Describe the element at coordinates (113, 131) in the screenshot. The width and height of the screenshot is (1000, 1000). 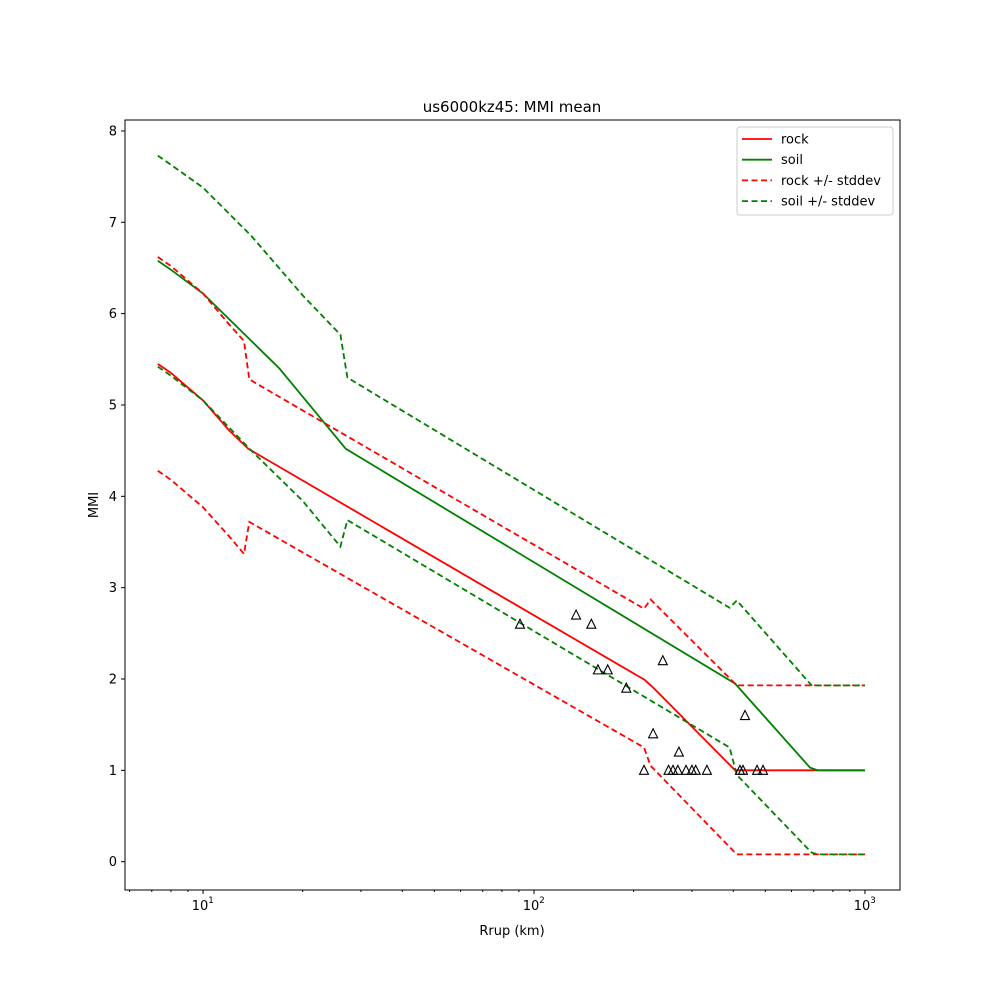
I see `y-tick-label: 8` at that location.